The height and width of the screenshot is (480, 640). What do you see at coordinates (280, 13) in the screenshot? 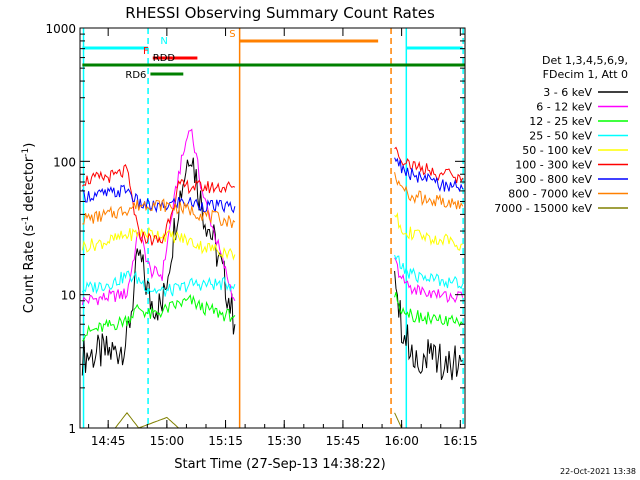
I see `chart-title: RHESSI Observing Summary Count Rates` at bounding box center [280, 13].